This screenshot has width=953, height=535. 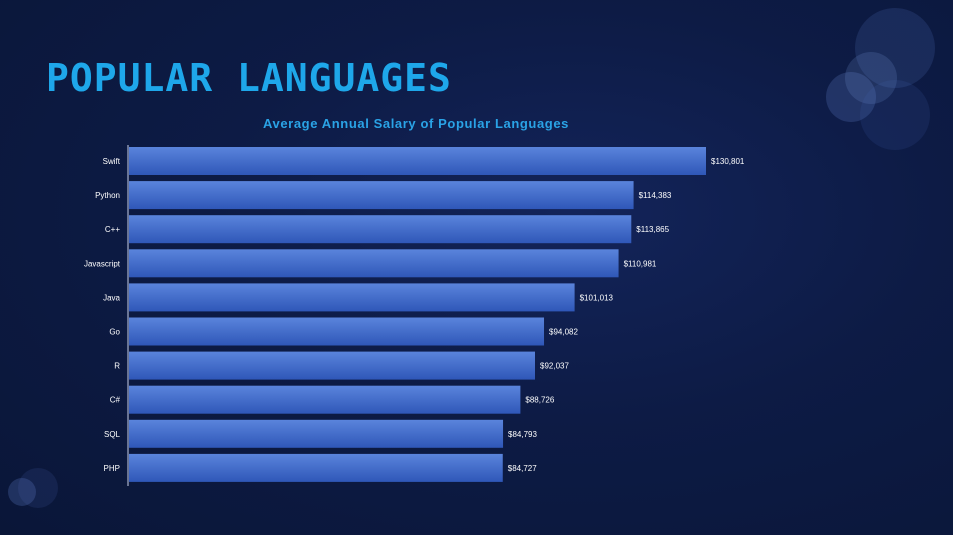 What do you see at coordinates (112, 161) in the screenshot?
I see `category-label: Swift` at bounding box center [112, 161].